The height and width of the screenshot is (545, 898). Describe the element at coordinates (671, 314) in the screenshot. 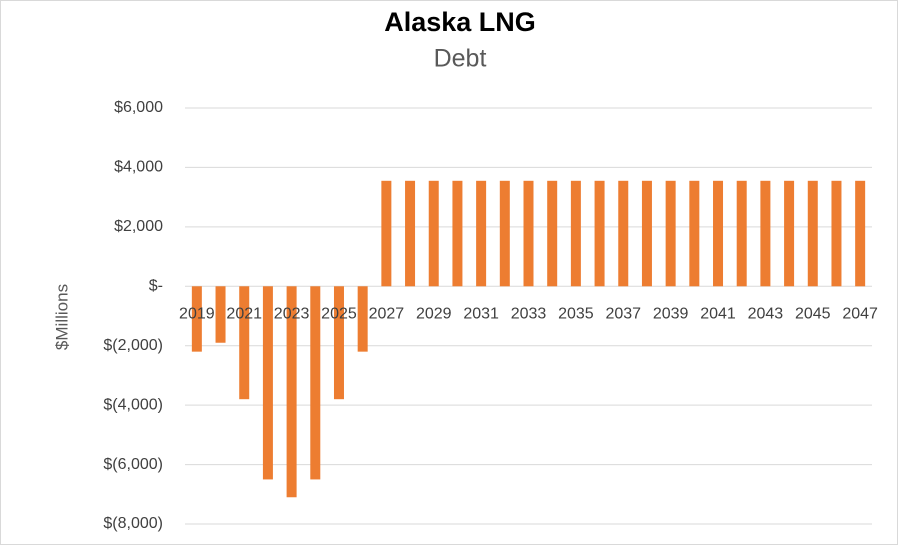

I see `x-tick-label: 2039` at that location.